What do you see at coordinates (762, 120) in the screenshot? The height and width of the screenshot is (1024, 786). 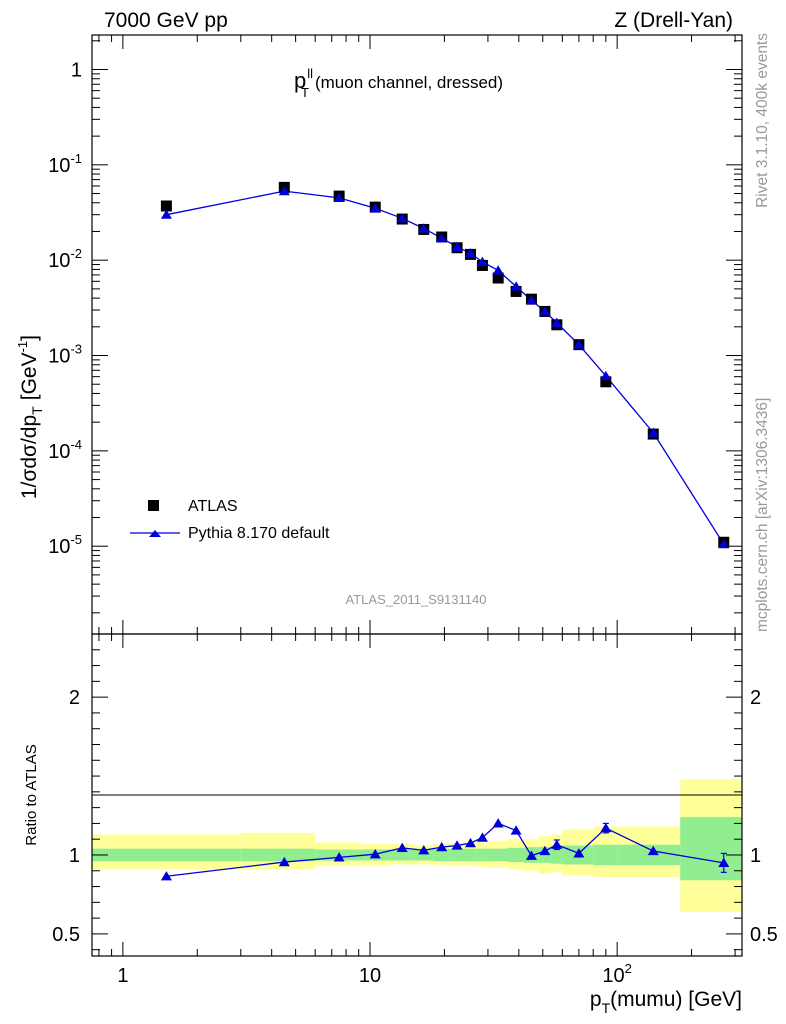 I see `rivet-version-label: Rivet 3.1.10, 400k events` at bounding box center [762, 120].